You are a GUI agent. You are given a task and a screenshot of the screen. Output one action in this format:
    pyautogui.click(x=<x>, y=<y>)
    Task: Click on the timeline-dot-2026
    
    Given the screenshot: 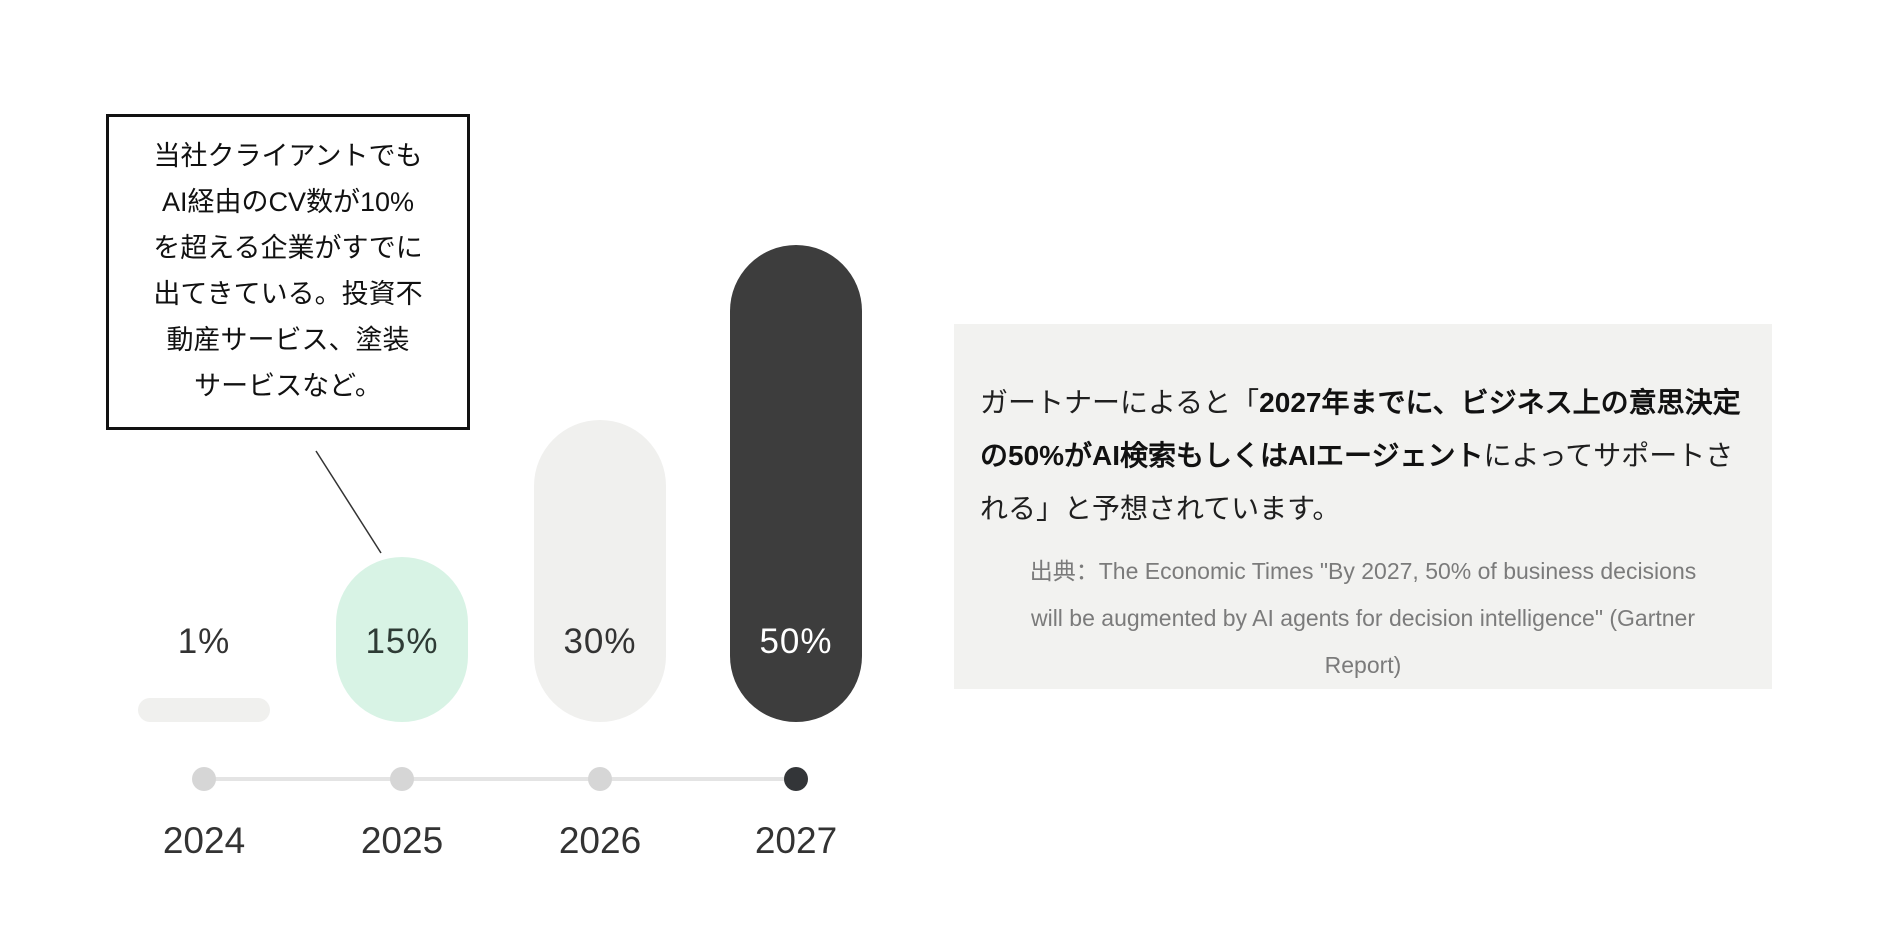 What is the action you would take?
    pyautogui.click(x=600, y=779)
    